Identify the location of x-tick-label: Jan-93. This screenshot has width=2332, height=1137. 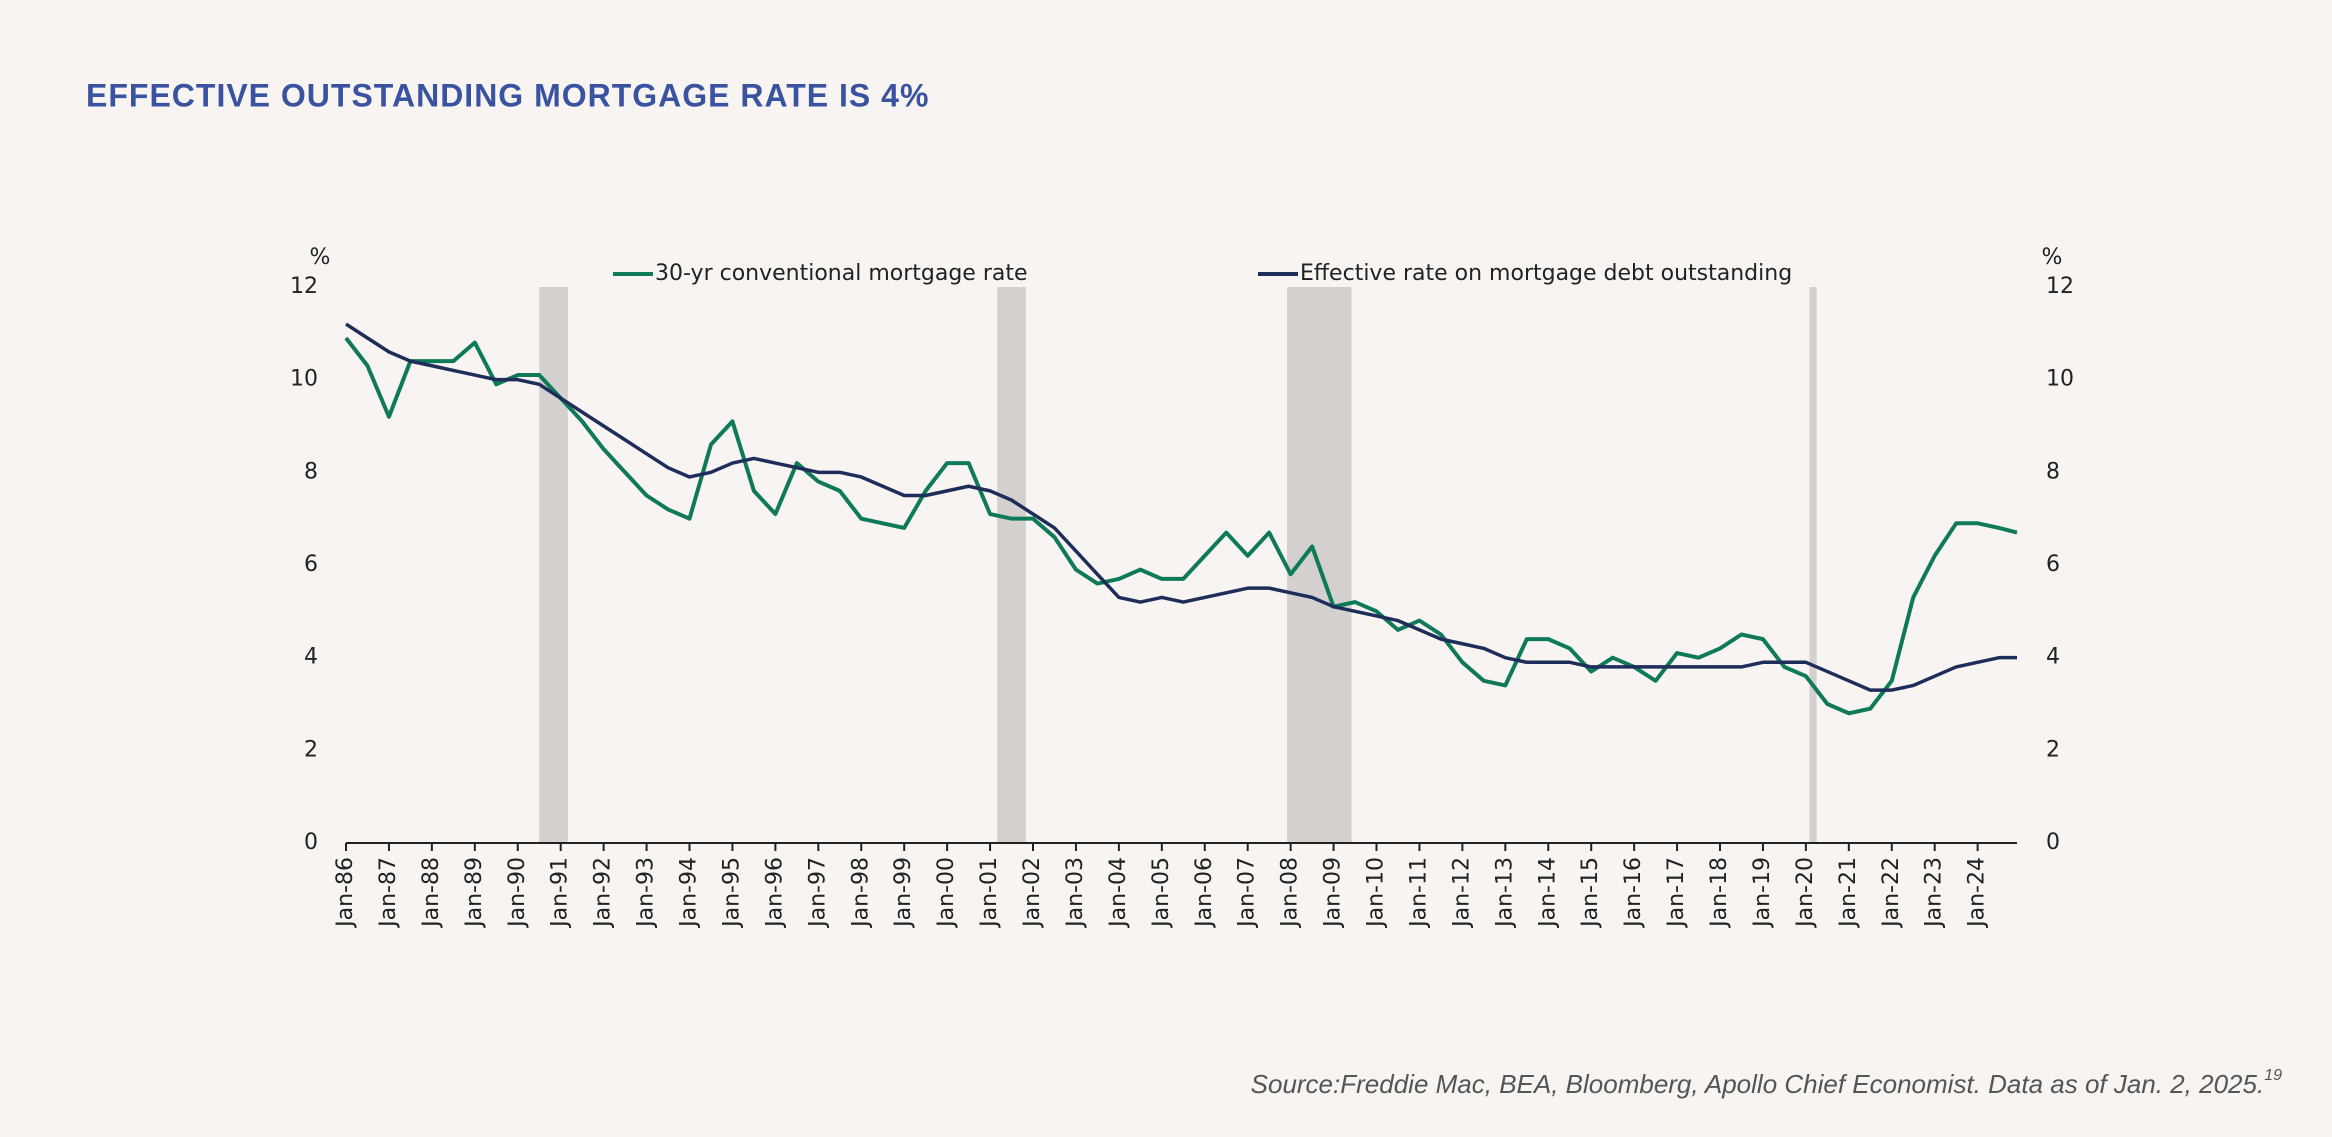
(646, 893).